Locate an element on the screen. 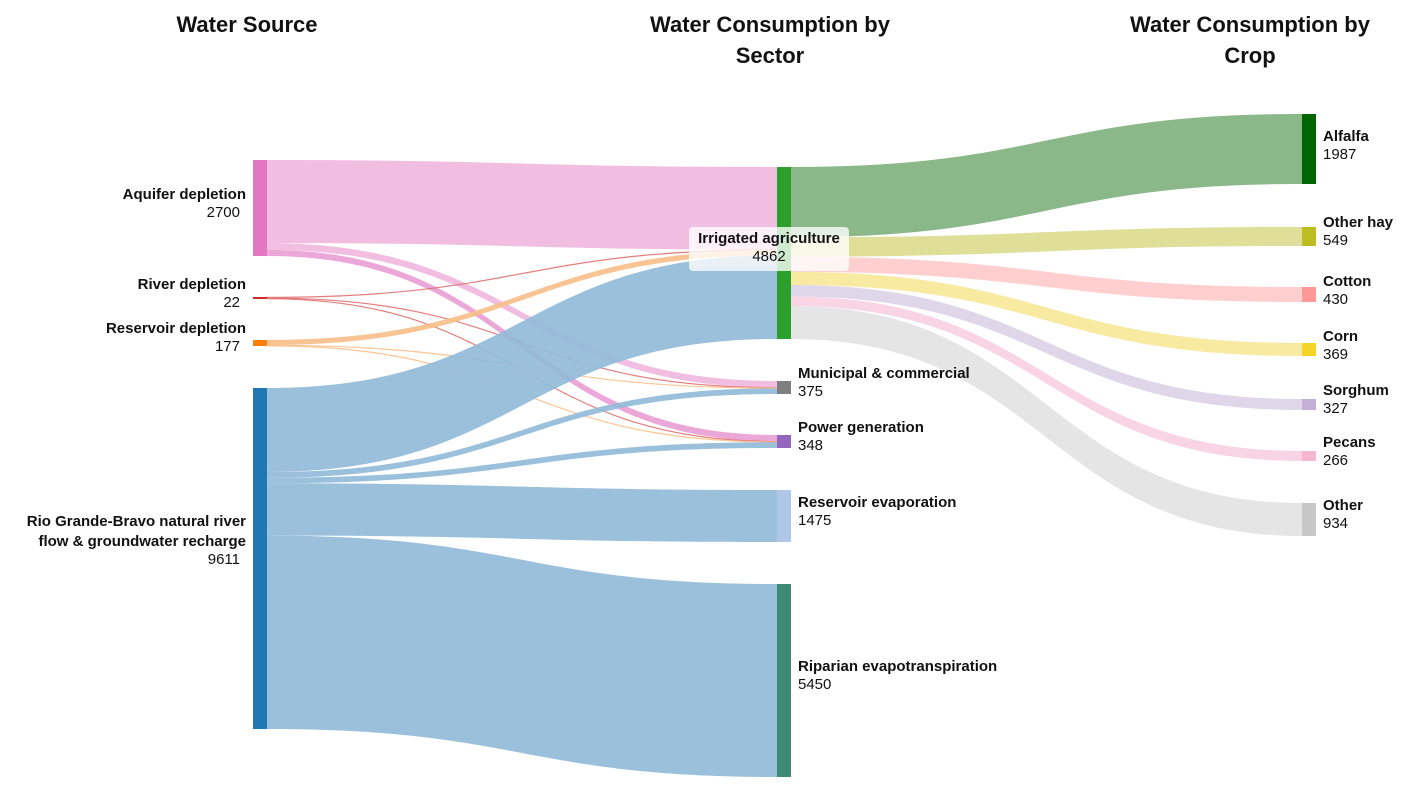  link-irrigated-to-cotton is located at coordinates (1046, 279).